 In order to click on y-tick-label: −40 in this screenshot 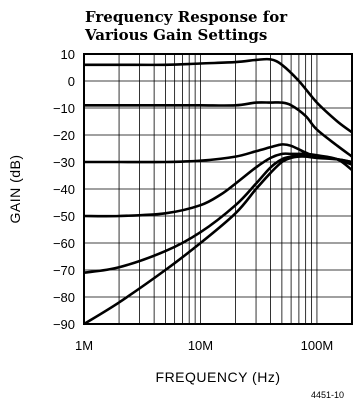, I will do `click(64, 189)`.